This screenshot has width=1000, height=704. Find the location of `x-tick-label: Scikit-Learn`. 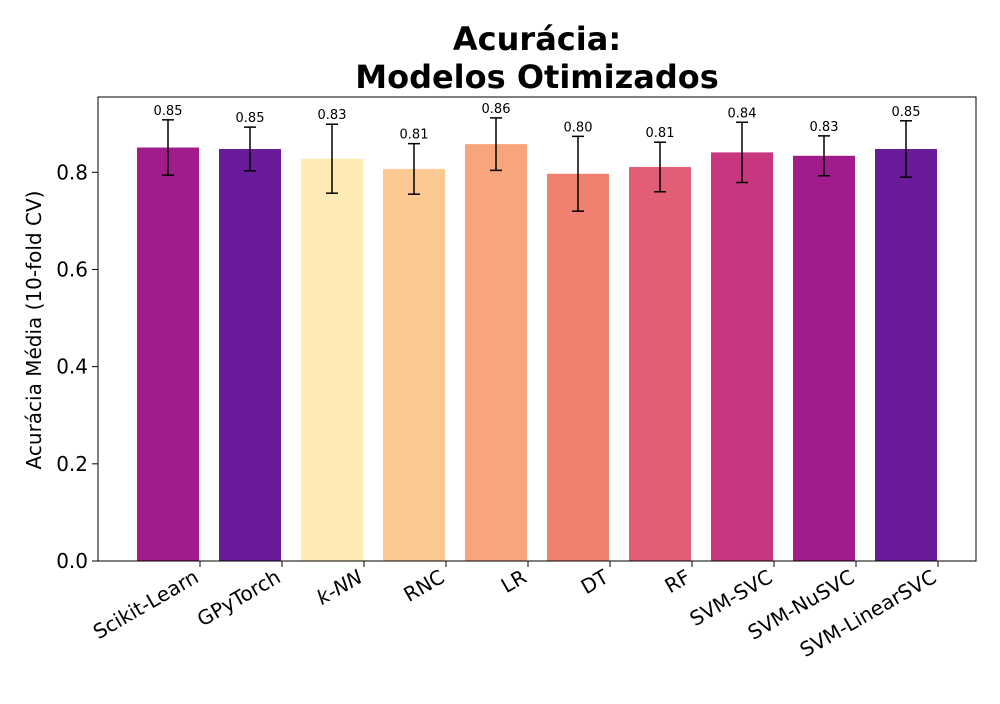

x-tick-label: Scikit-Learn is located at coordinates (146, 604).